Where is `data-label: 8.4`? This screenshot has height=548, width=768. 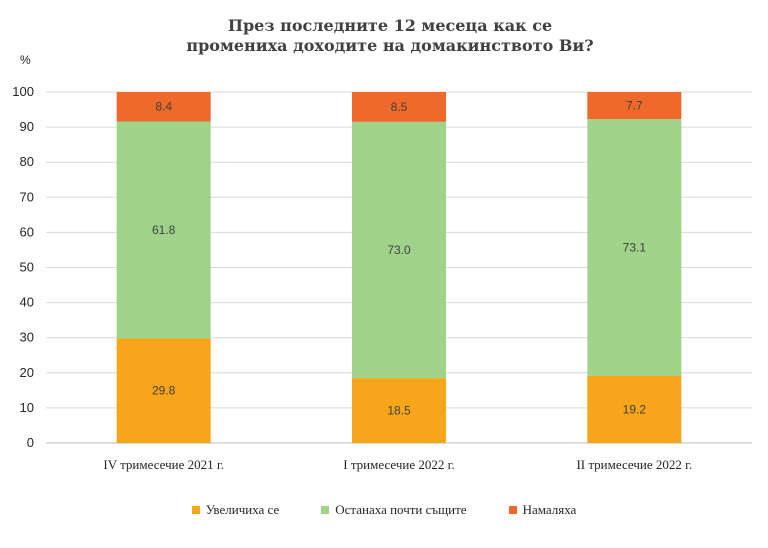 data-label: 8.4 is located at coordinates (163, 107).